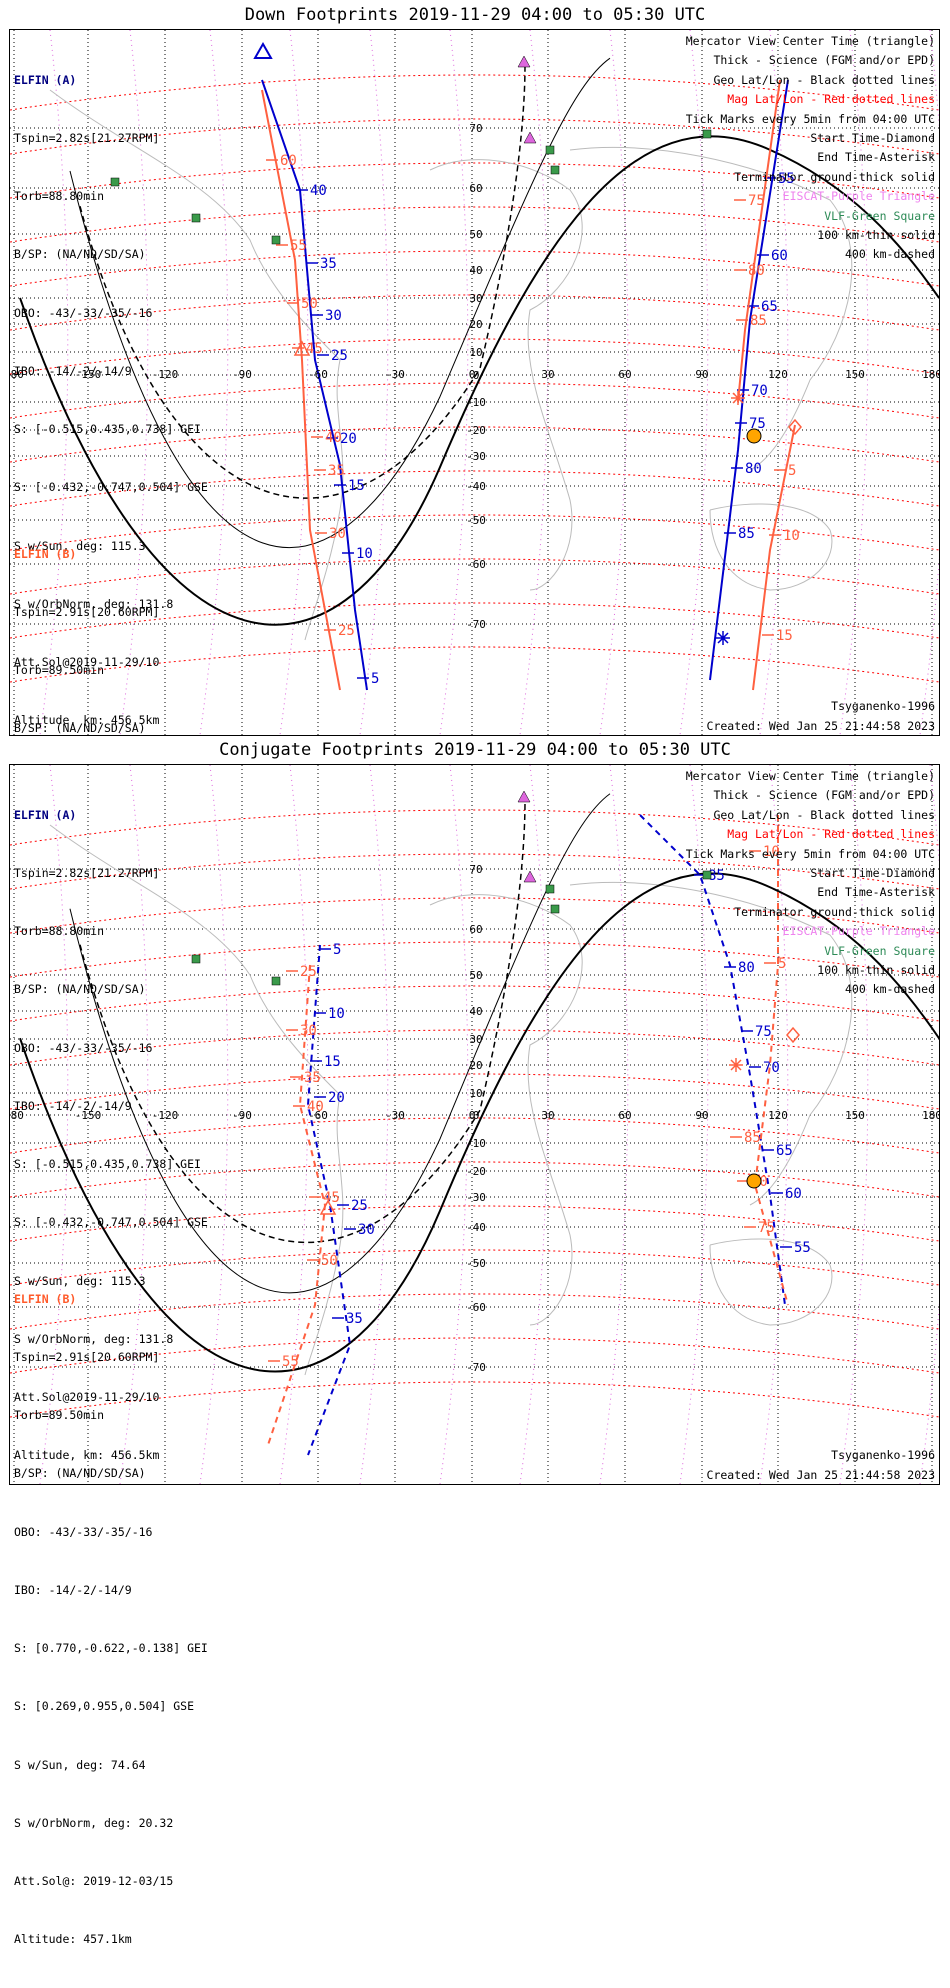 This screenshot has width=950, height=1988. I want to click on elfin-a-track-tick-label: 65, so click(769, 307).